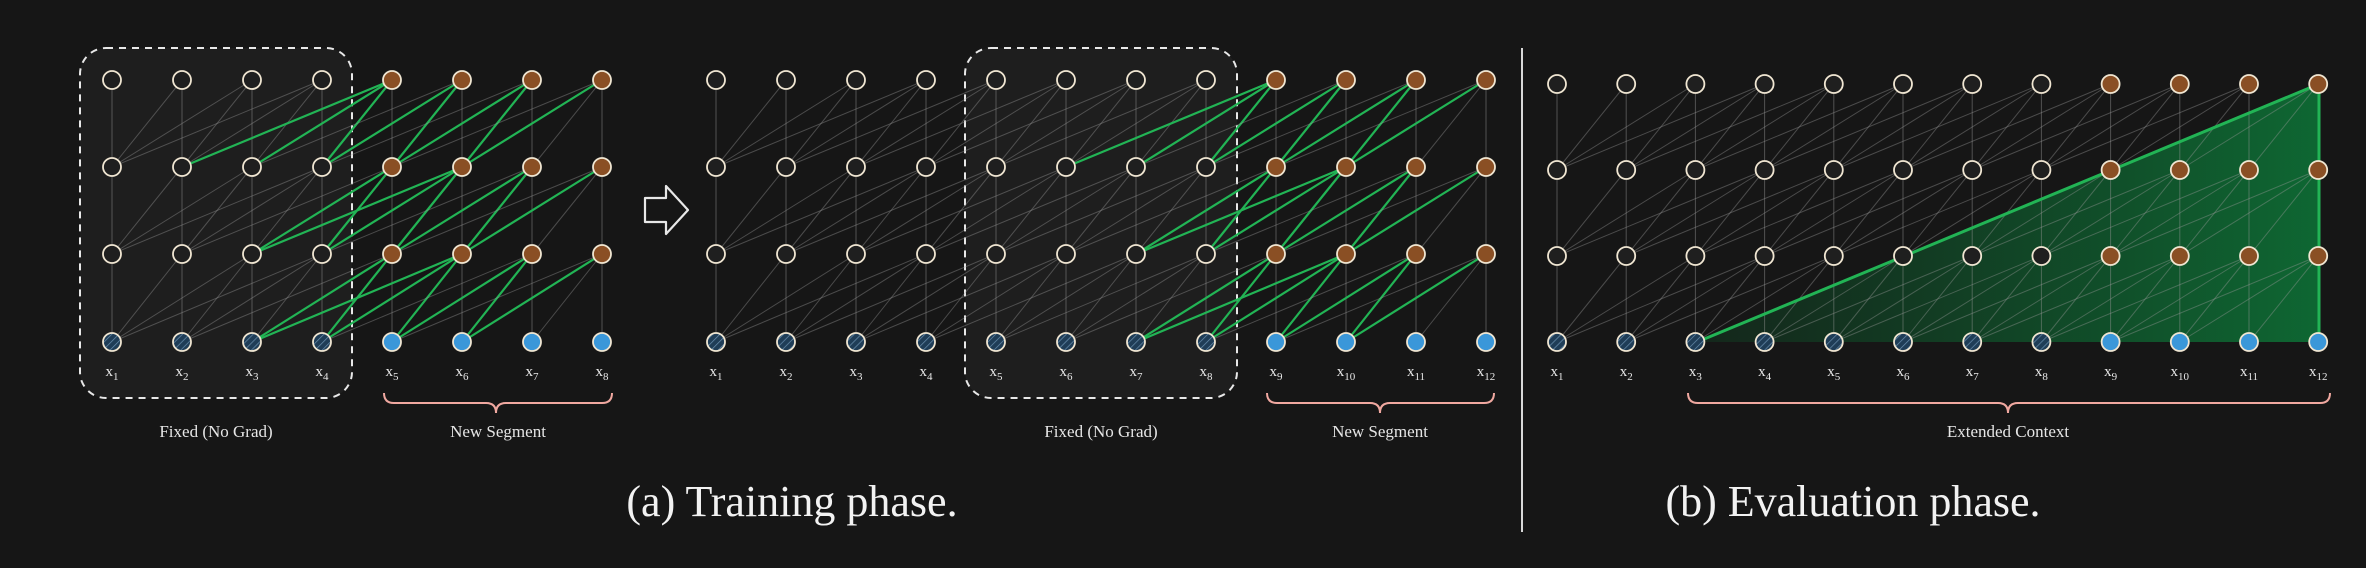 This screenshot has height=568, width=2366. I want to click on token-label: x6, so click(1067, 373).